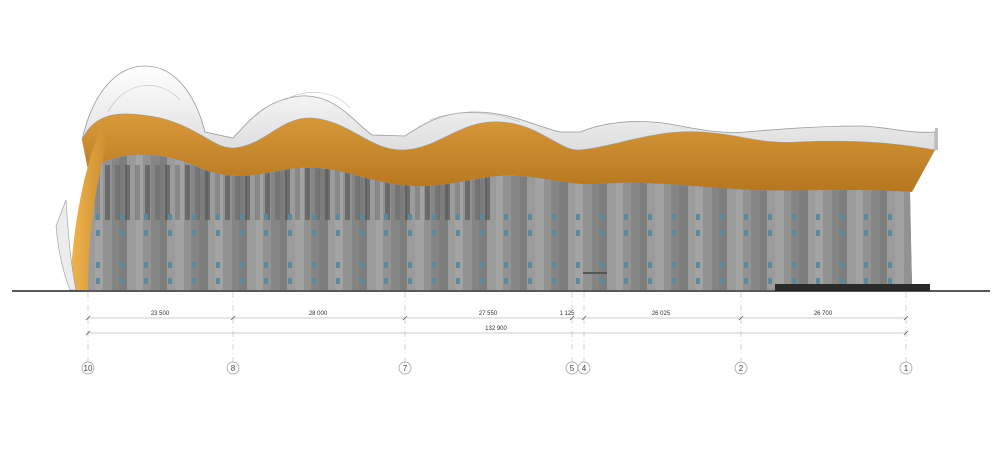 Image resolution: width=1002 pixels, height=450 pixels. I want to click on axis-marker-10: 10, so click(88, 368).